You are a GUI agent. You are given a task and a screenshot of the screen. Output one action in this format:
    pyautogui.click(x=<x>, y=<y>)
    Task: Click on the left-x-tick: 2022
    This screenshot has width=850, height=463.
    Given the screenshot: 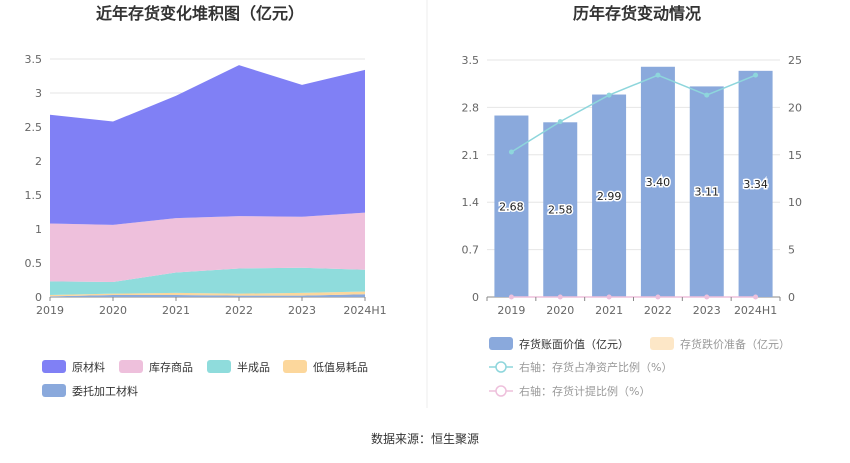 What is the action you would take?
    pyautogui.click(x=239, y=310)
    